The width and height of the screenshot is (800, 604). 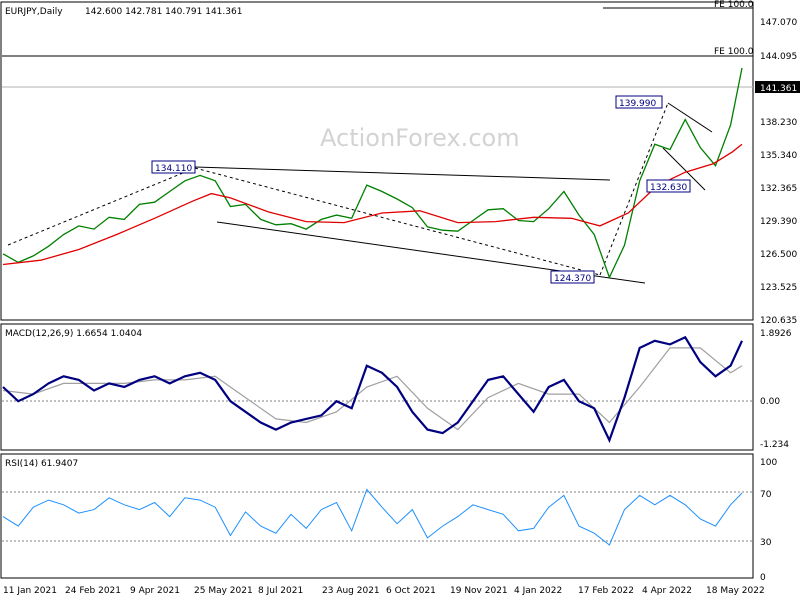 What do you see at coordinates (101, 206) in the screenshot?
I see `uptrend-dashed-line` at bounding box center [101, 206].